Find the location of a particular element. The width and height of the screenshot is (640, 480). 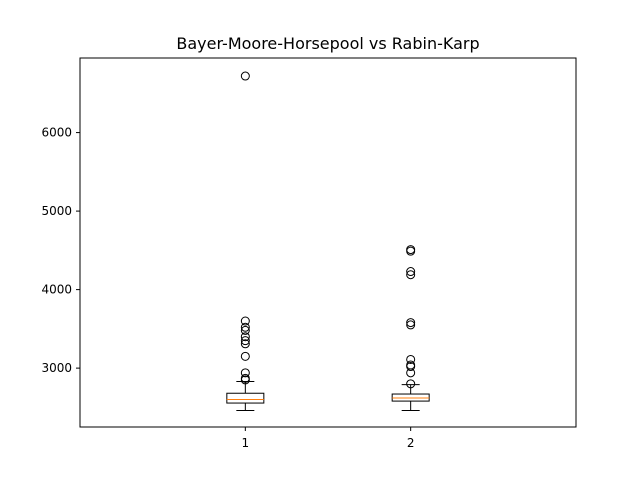

x-tick-label: 1 is located at coordinates (246, 443).